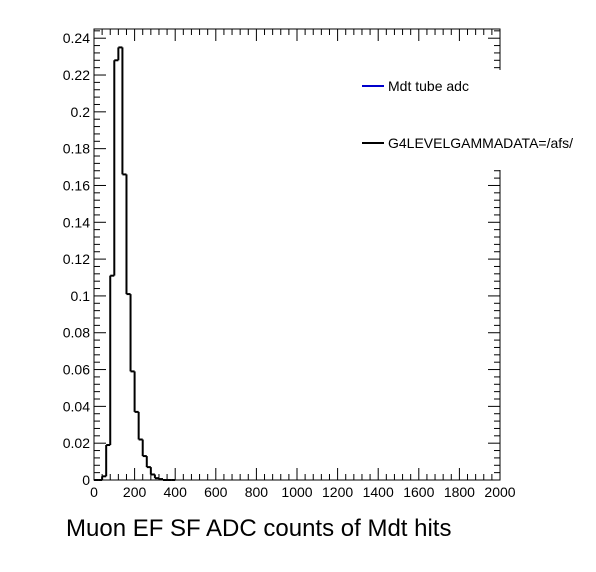  I want to click on legend-box, so click(476, 120).